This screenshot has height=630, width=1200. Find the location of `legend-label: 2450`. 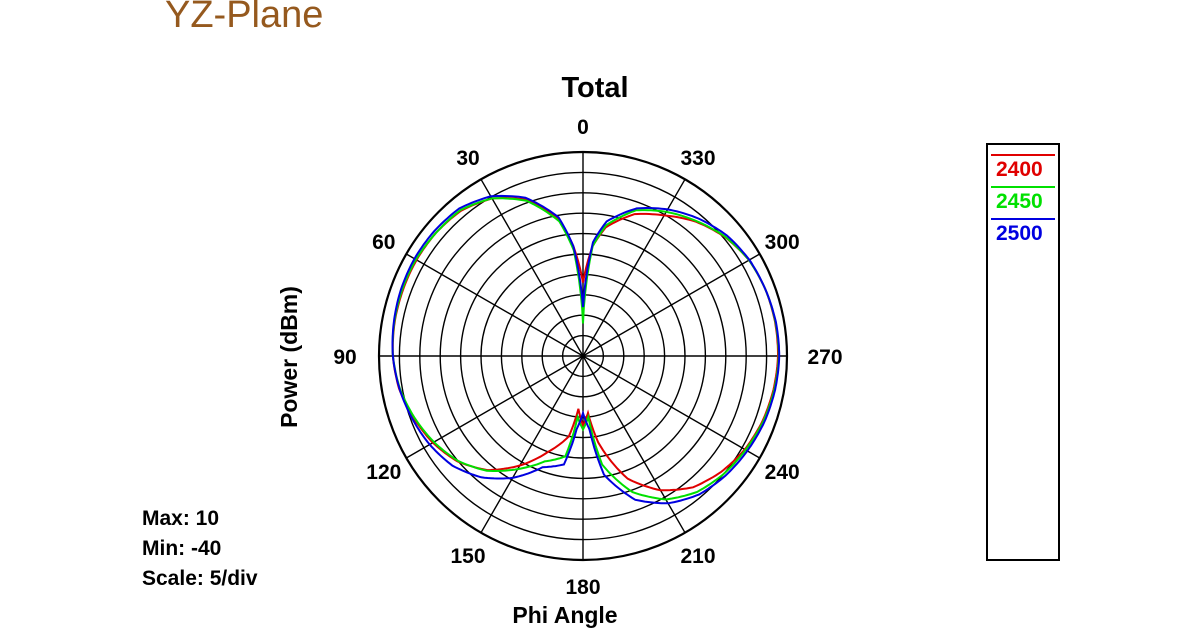

legend-label: 2450 is located at coordinates (1019, 201).